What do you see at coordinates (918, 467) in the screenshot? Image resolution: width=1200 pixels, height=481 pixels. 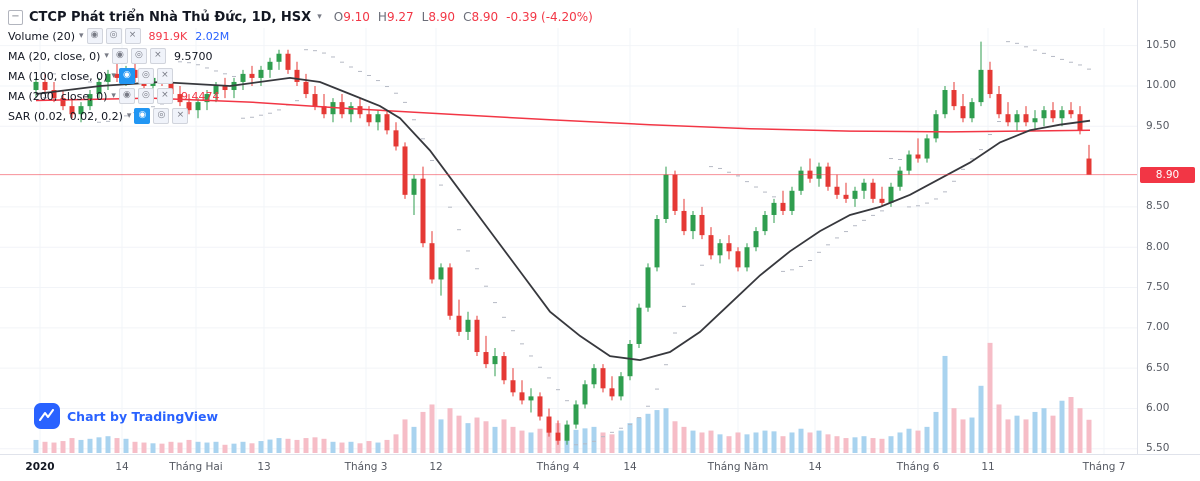 I see `time-axis-label: Tháng 6` at bounding box center [918, 467].